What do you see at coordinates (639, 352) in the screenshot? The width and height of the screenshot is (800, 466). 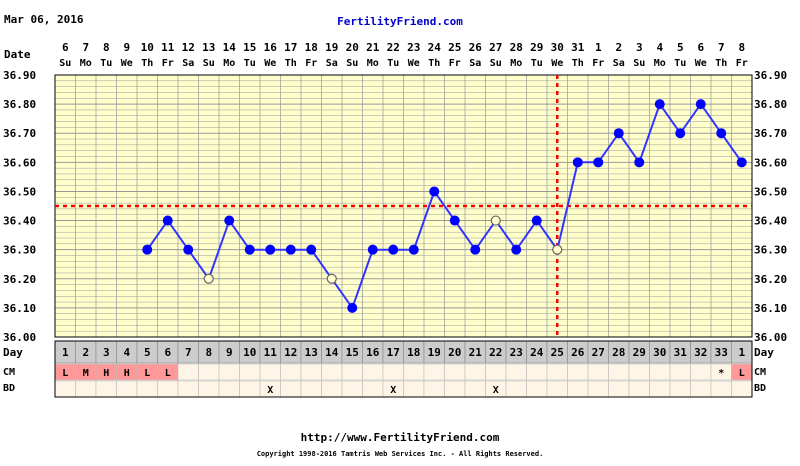 I see `day-number: 29` at bounding box center [639, 352].